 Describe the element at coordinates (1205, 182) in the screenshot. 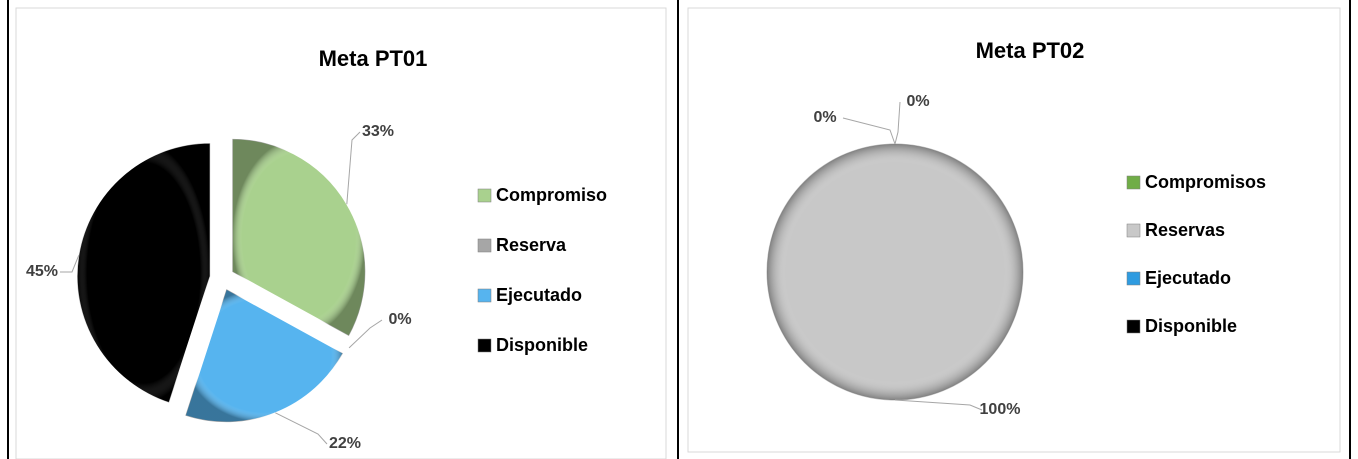

I see `legend-label: Compromisos` at that location.